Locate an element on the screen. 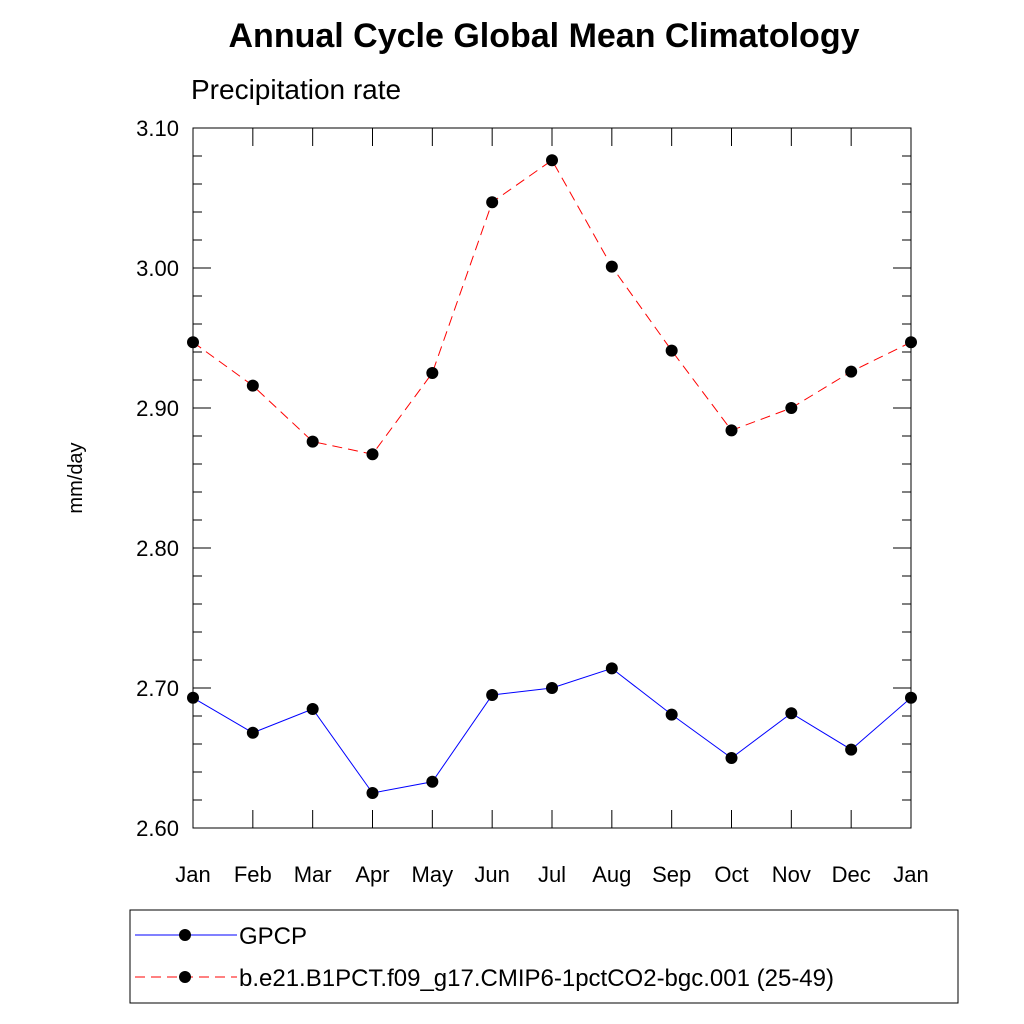  y-tick-label: 2.80 is located at coordinates (157, 548).